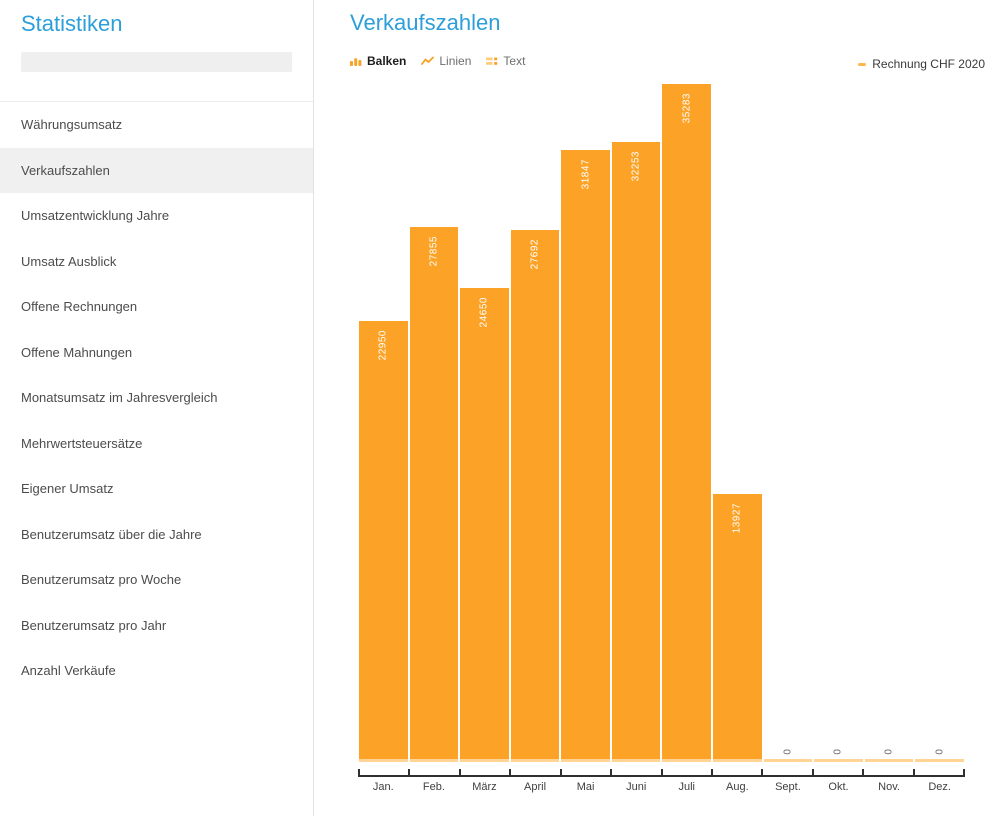 The image size is (1000, 816). What do you see at coordinates (939, 423) in the screenshot?
I see `bar-slot-dez: 0` at bounding box center [939, 423].